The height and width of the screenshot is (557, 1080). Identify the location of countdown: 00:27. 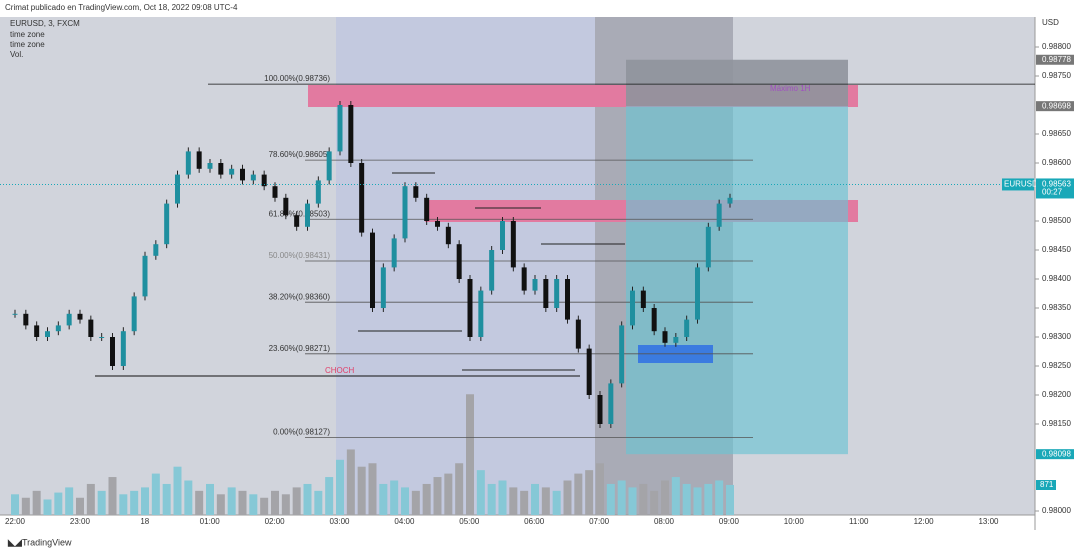
(1052, 192).